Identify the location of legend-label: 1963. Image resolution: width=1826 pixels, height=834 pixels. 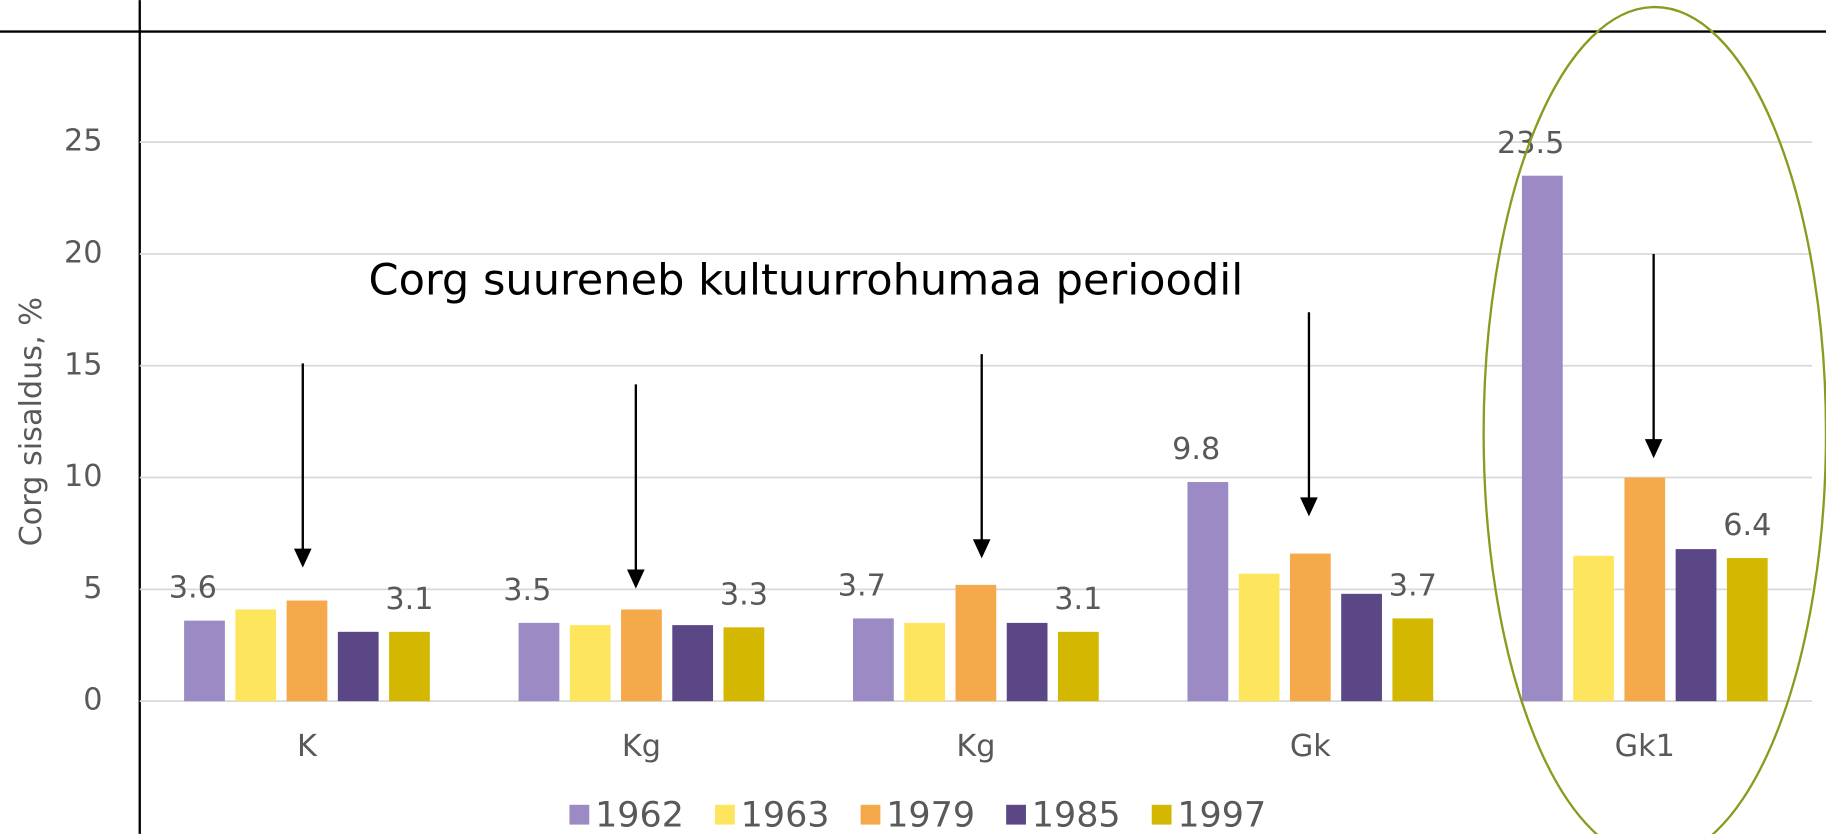
(785, 814).